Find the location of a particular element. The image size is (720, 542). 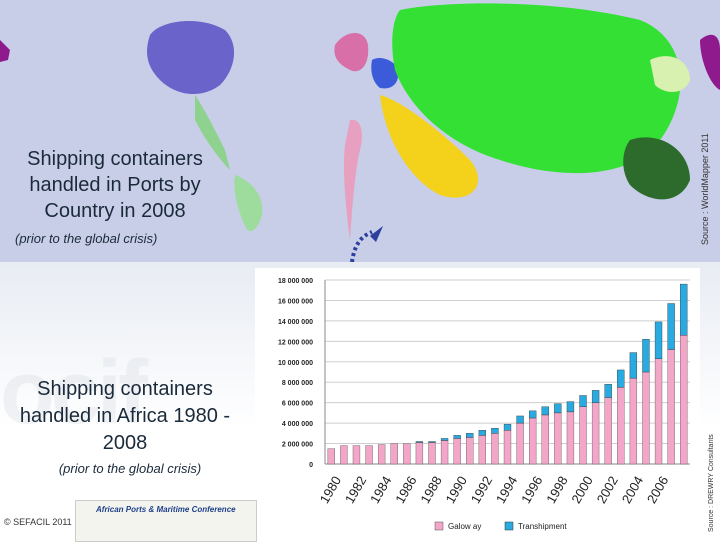

legend-label-transhipment: Transhipment is located at coordinates (542, 526).